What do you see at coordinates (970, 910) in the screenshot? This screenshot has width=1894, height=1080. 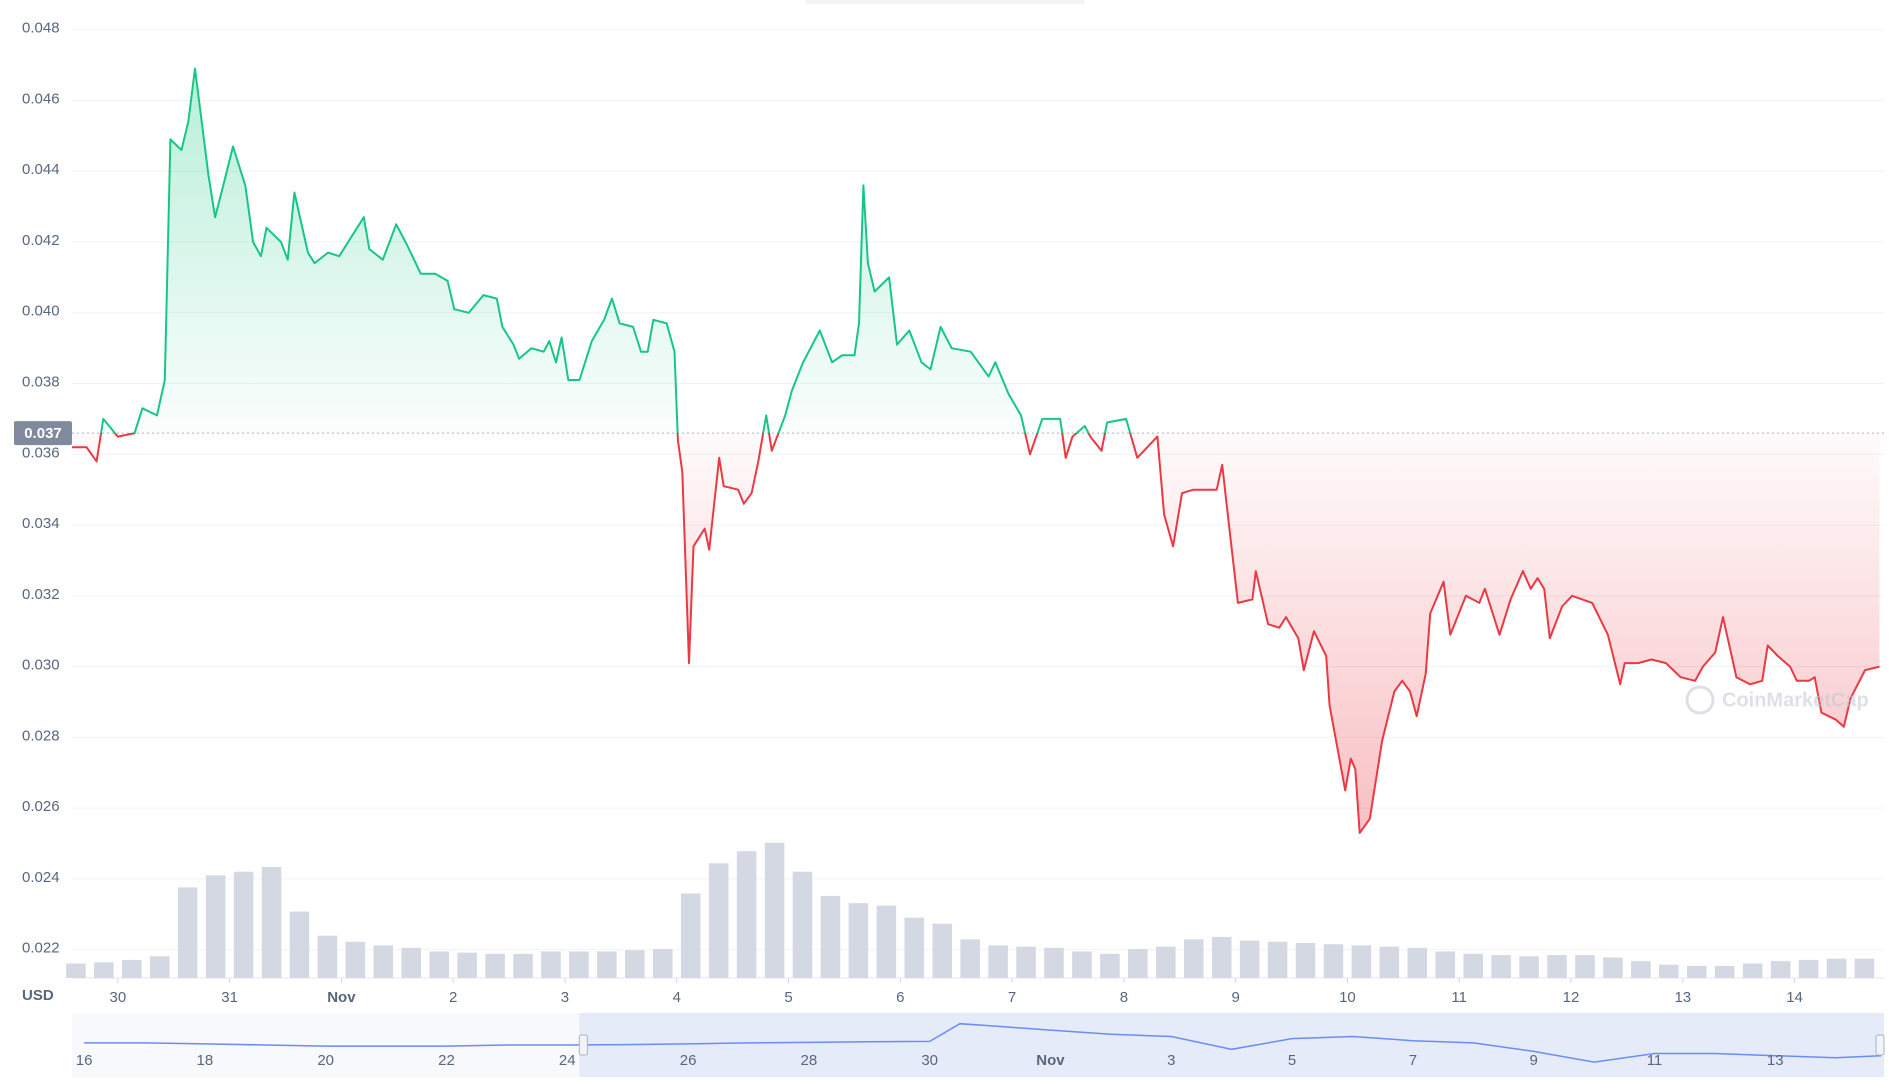 I see `volume-bars` at bounding box center [970, 910].